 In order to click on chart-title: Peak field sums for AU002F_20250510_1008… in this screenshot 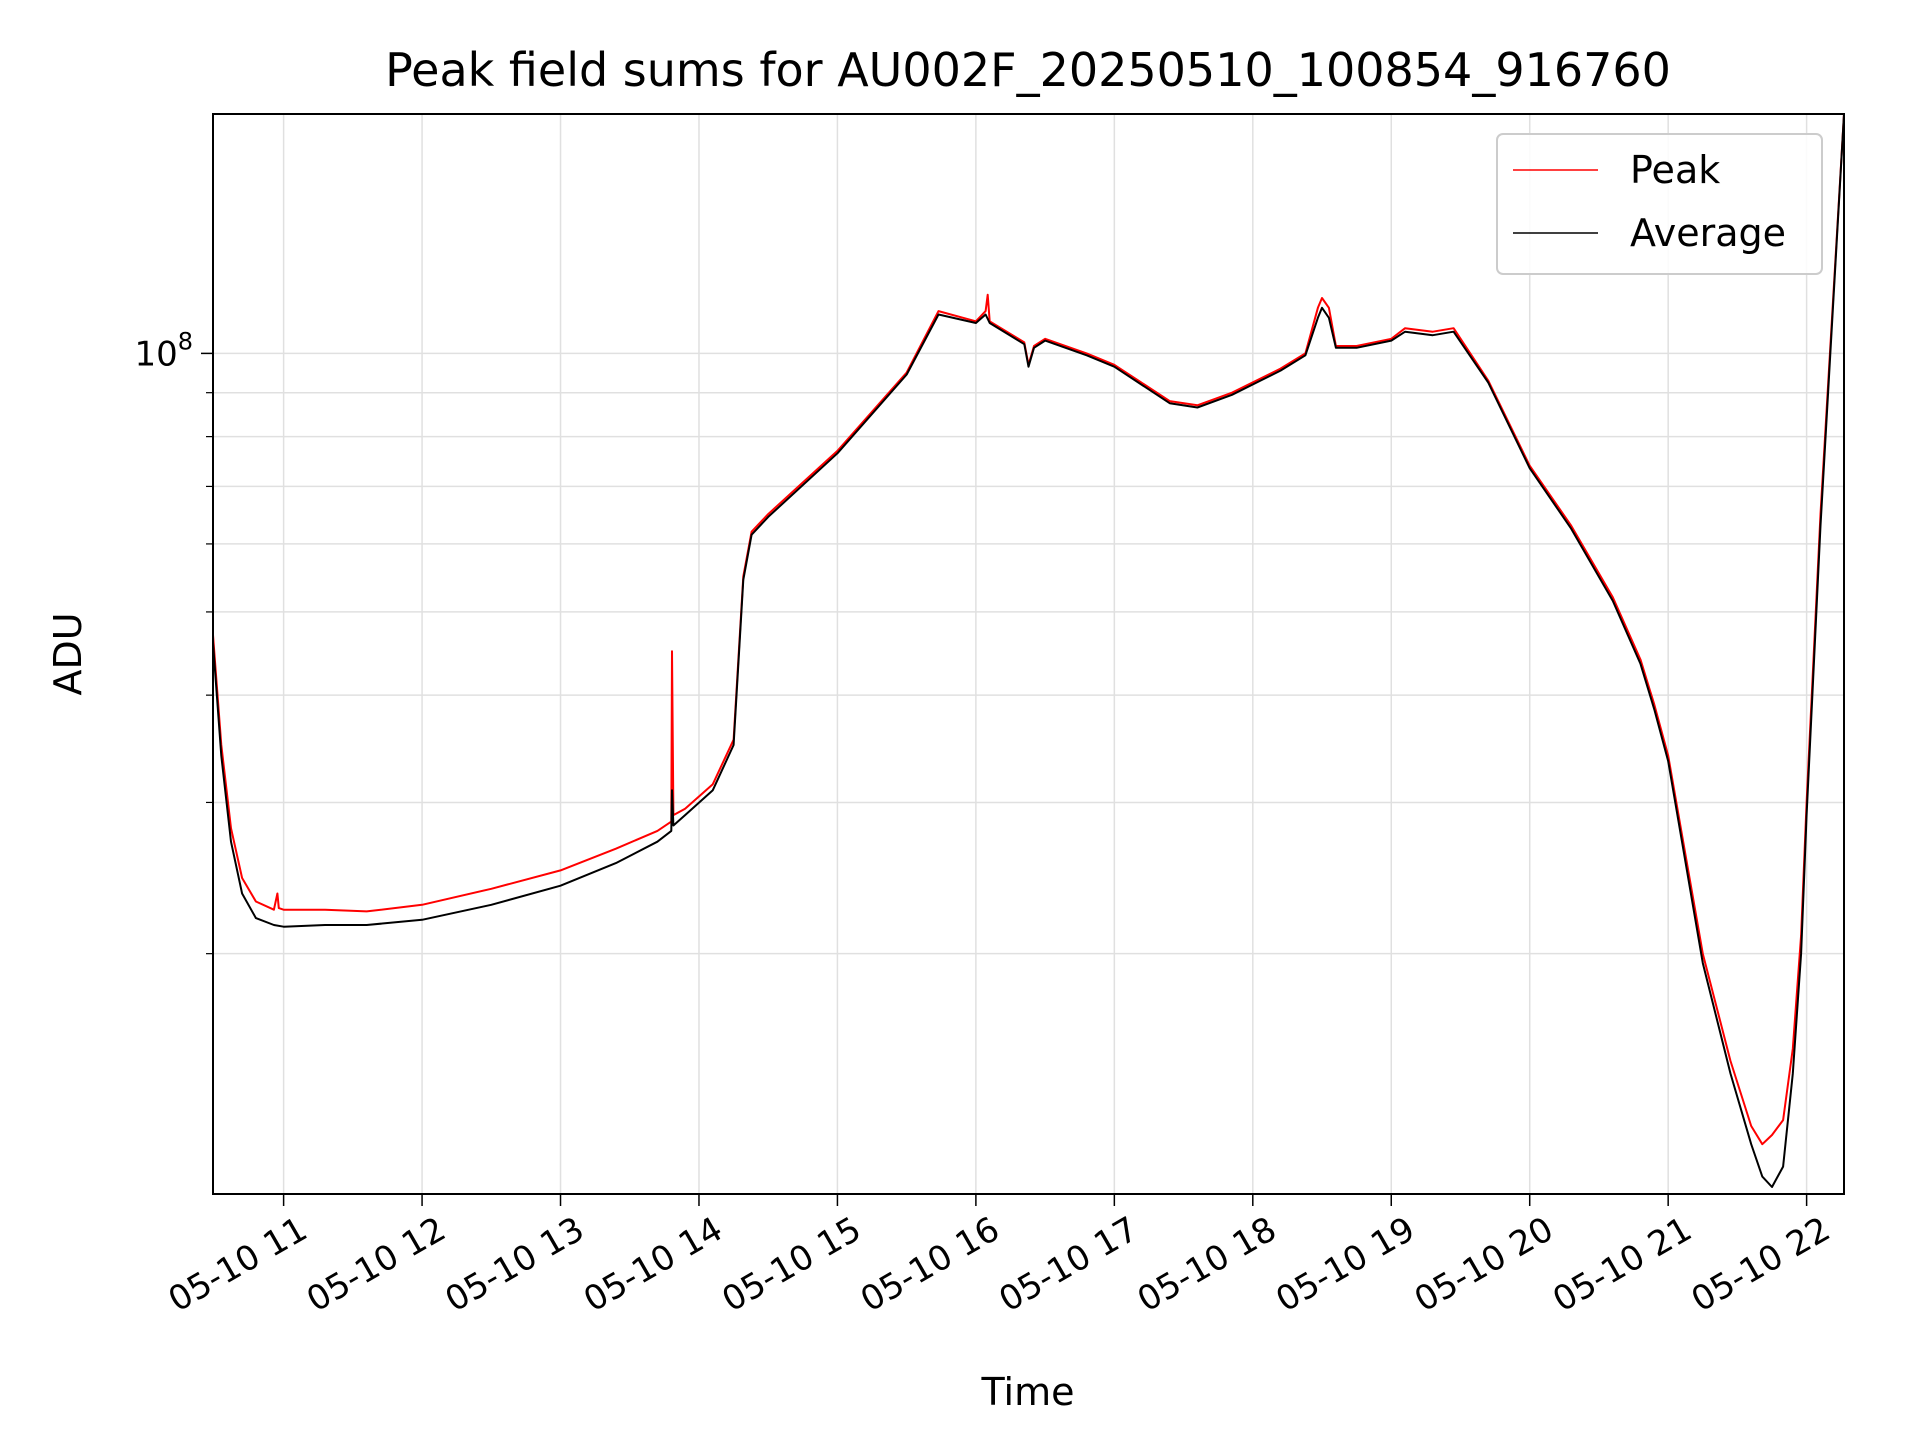, I will do `click(1028, 70)`.